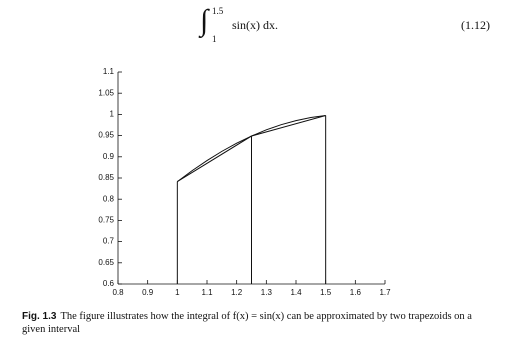 The height and width of the screenshot is (344, 509). I want to click on upper-limit: 1.5, so click(218, 11).